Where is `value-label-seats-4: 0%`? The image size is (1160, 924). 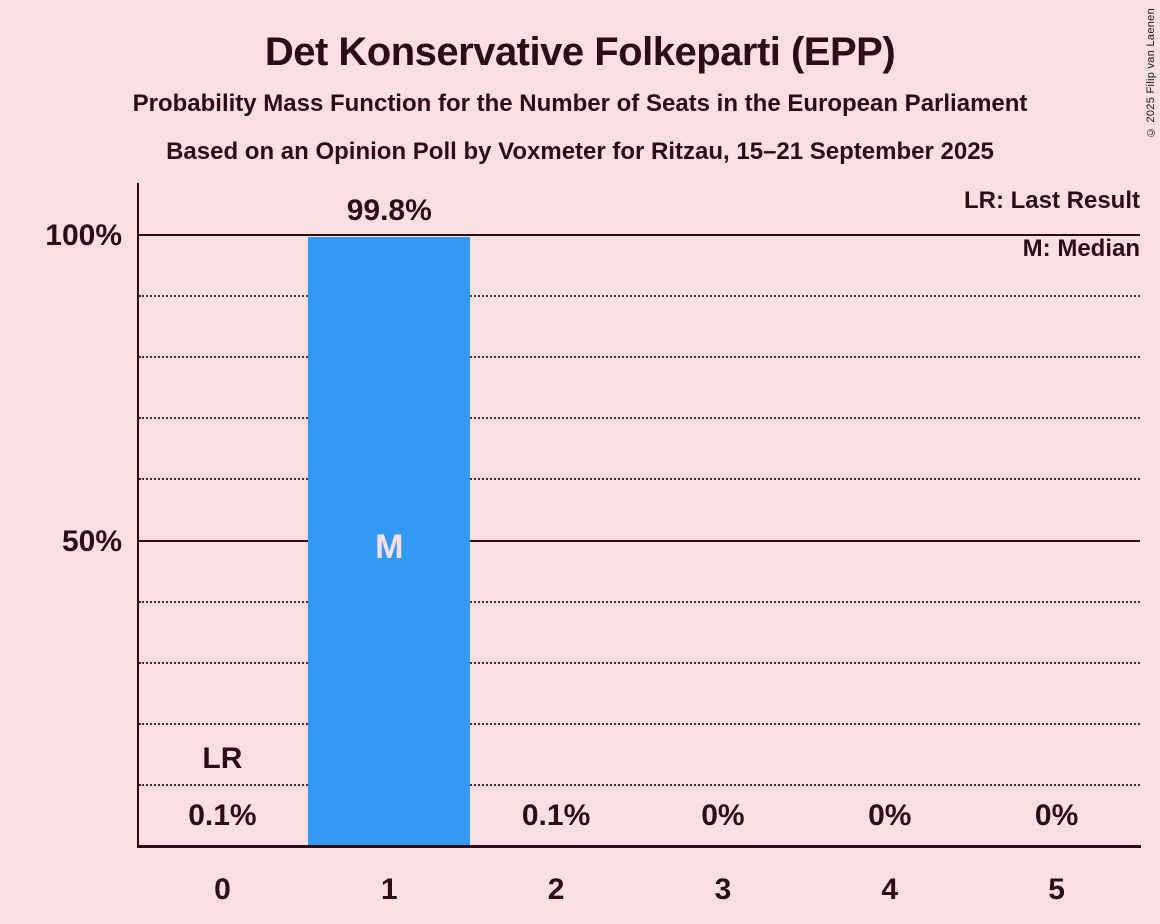 value-label-seats-4: 0% is located at coordinates (890, 815).